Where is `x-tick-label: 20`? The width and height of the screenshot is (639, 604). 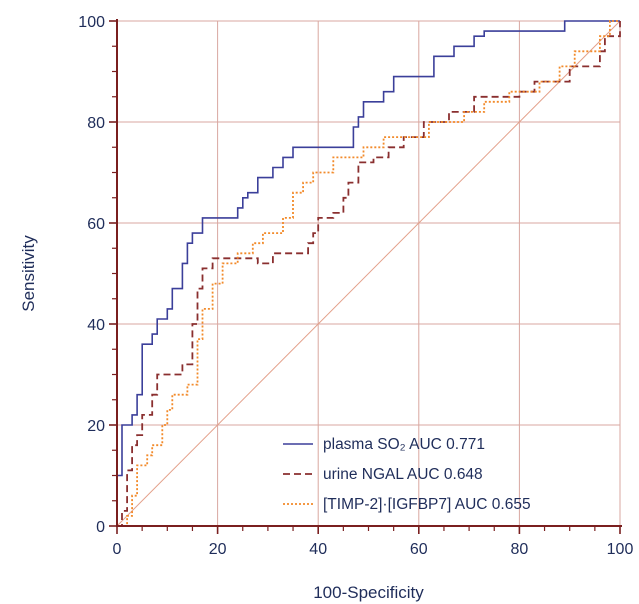
x-tick-label: 20 is located at coordinates (218, 549).